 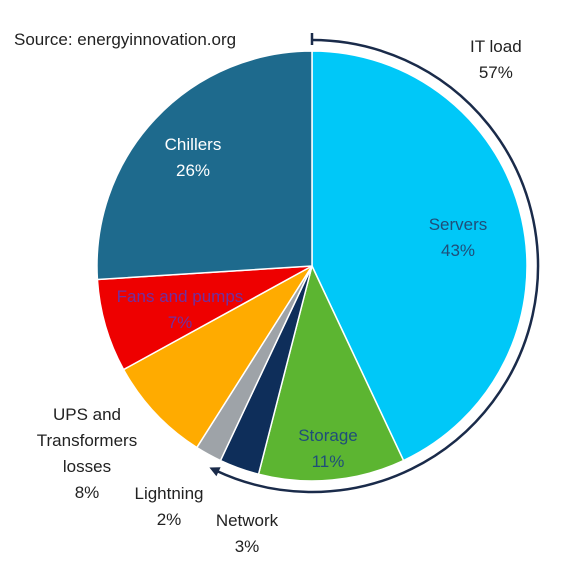 What do you see at coordinates (180, 322) in the screenshot?
I see `slice-label-value: 7%` at bounding box center [180, 322].